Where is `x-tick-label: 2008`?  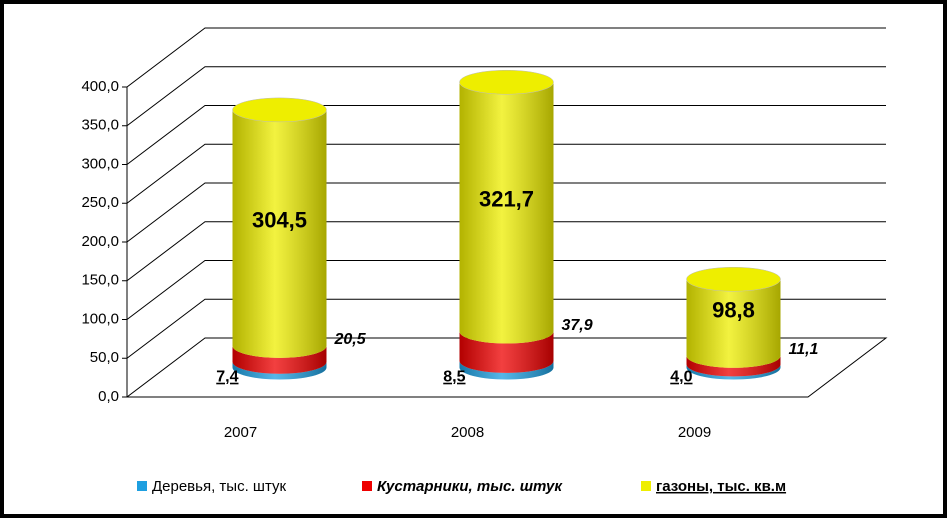
x-tick-label: 2008 is located at coordinates (467, 432).